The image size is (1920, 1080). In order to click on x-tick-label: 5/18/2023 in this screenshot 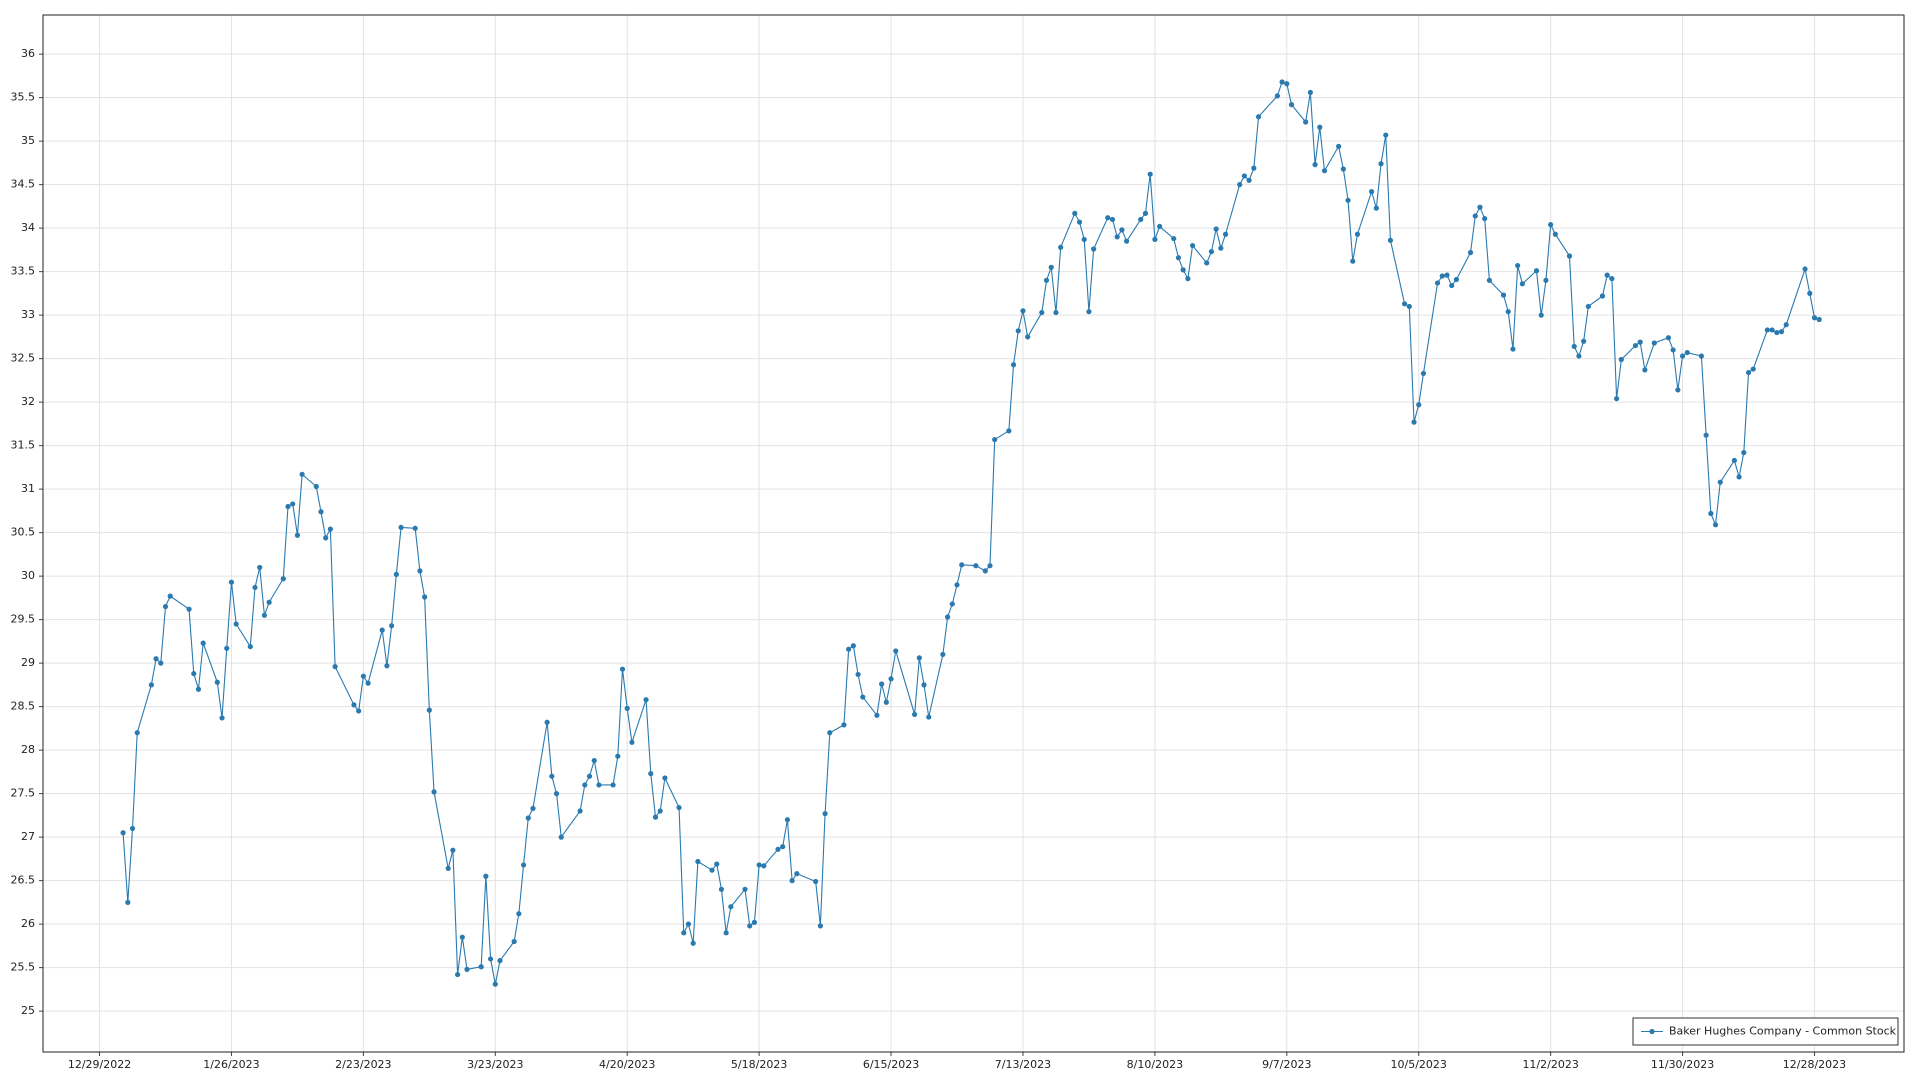, I will do `click(759, 1064)`.